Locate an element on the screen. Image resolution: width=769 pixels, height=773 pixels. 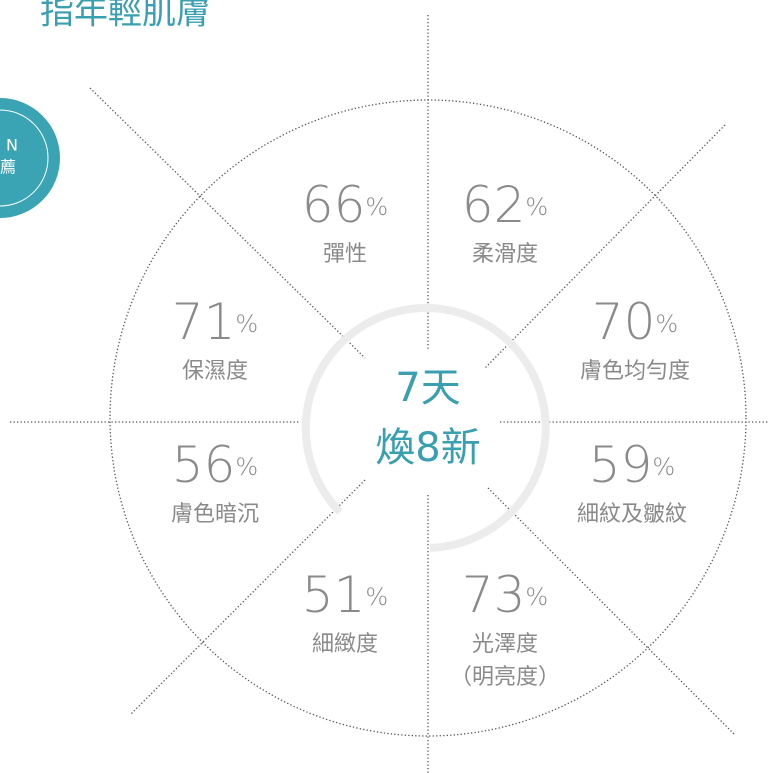
segment-value: 66% is located at coordinates (345, 205).